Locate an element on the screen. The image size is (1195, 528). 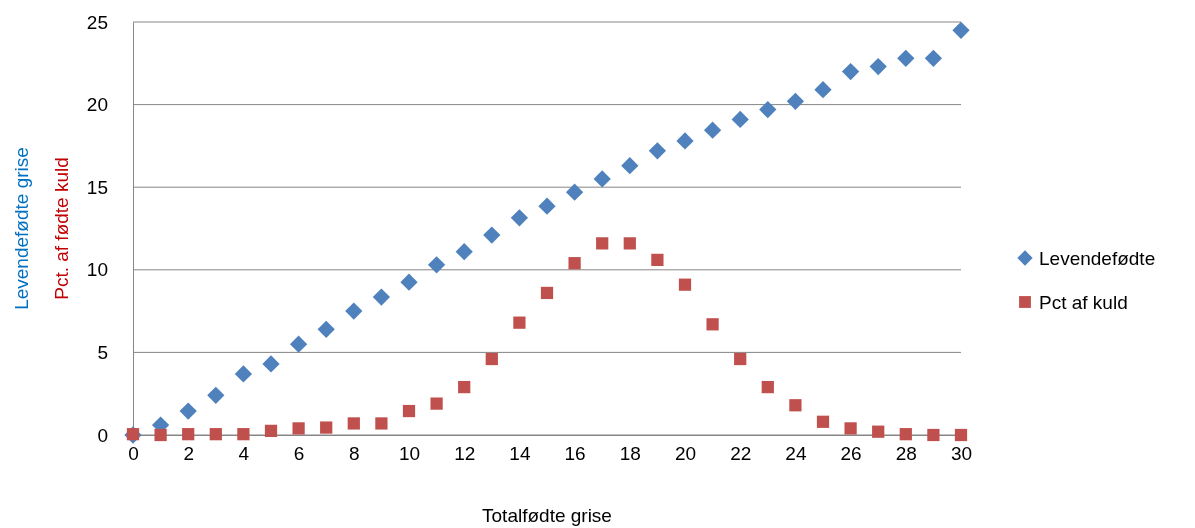
x-tick-label: 2 is located at coordinates (188, 454).